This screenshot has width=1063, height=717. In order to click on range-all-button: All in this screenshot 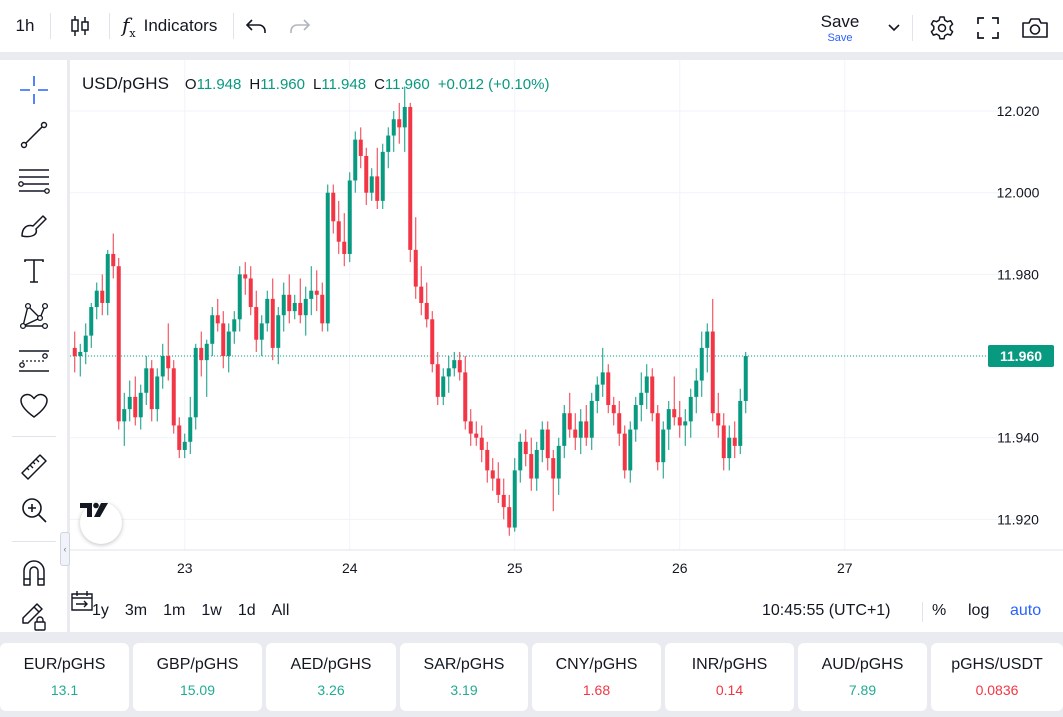, I will do `click(280, 610)`.